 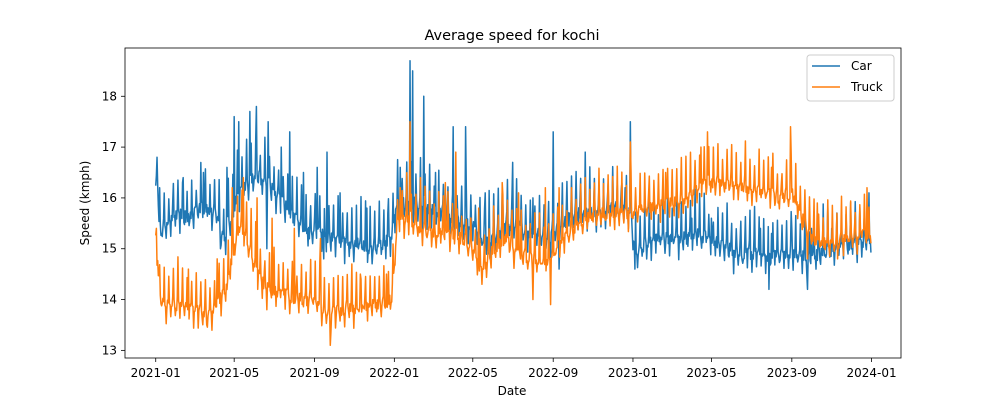 I want to click on y-tick-label: 14, so click(x=109, y=300).